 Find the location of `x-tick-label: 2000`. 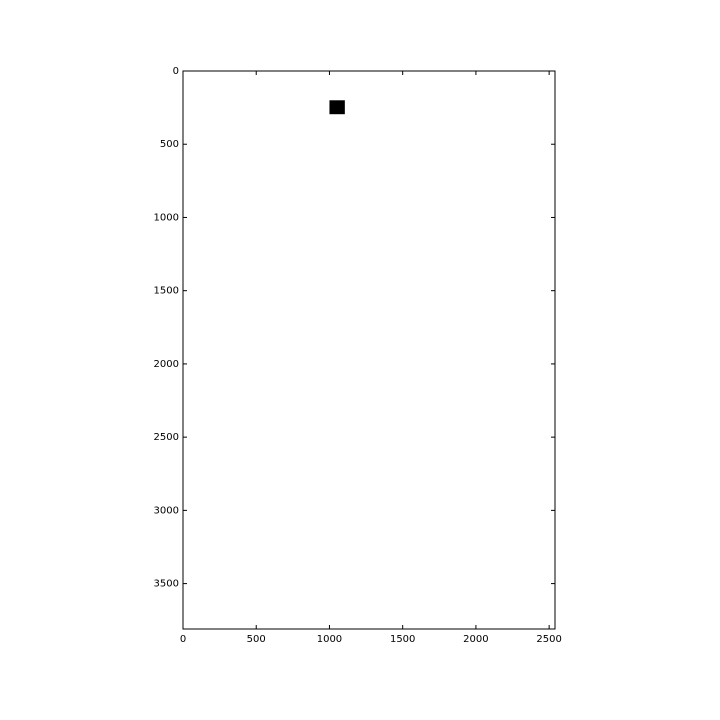

x-tick-label: 2000 is located at coordinates (475, 639).